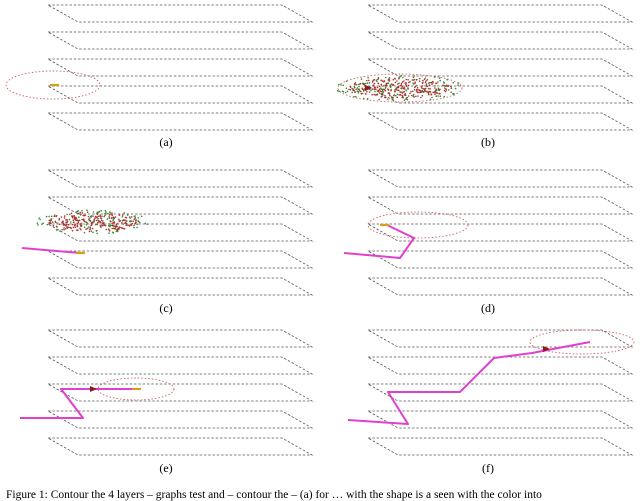 This screenshot has width=640, height=501. I want to click on panel-label-a: (a), so click(165, 142).